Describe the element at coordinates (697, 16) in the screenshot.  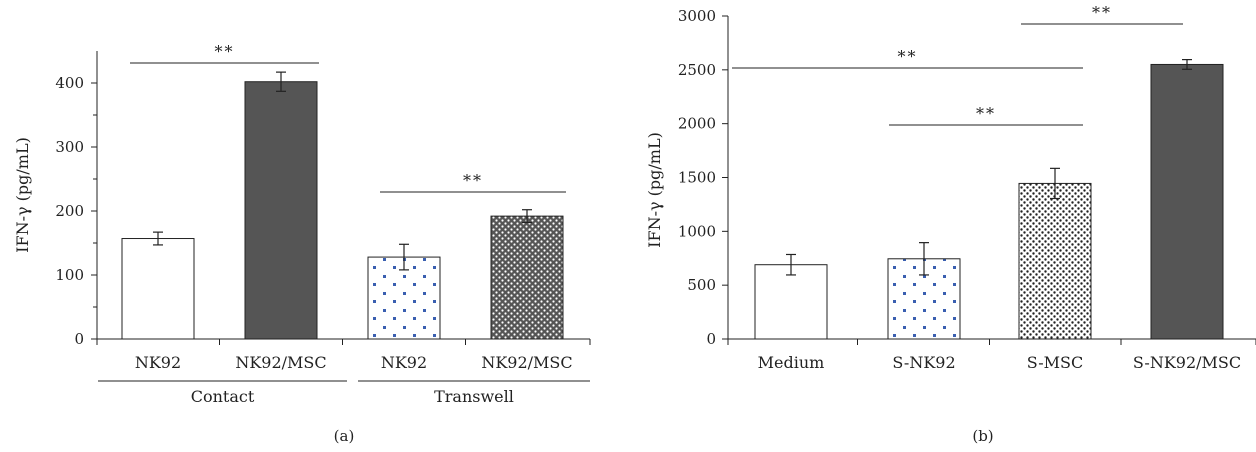
I see `chart-b-y-tick-label: 3000` at that location.